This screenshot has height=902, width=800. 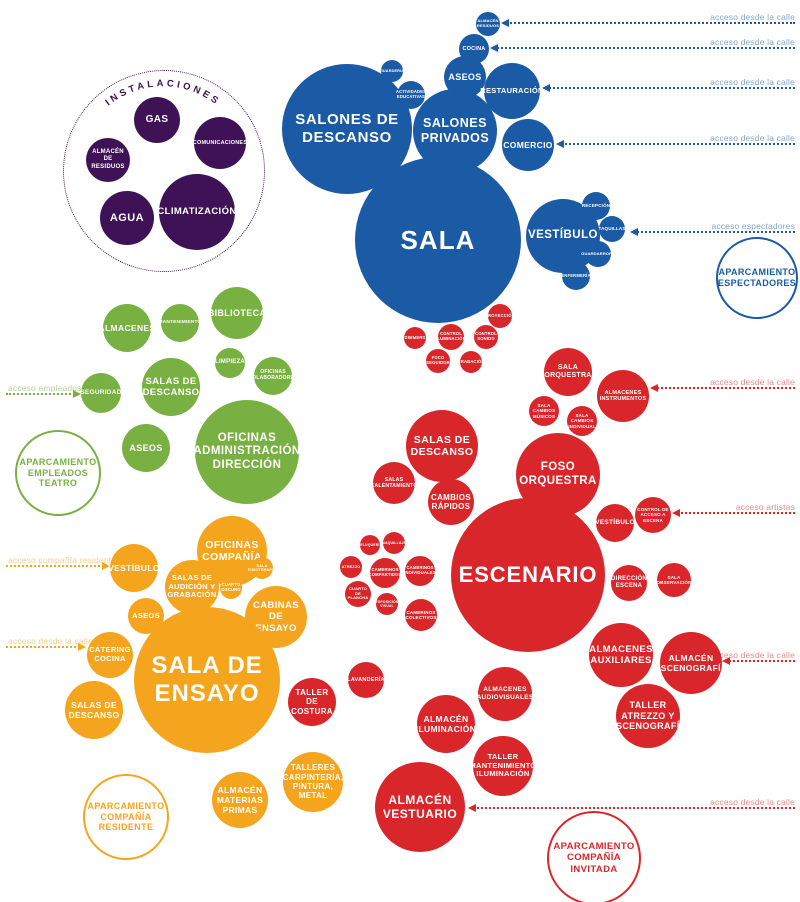 I want to click on bubble-gas-label: GAS, so click(x=157, y=120).